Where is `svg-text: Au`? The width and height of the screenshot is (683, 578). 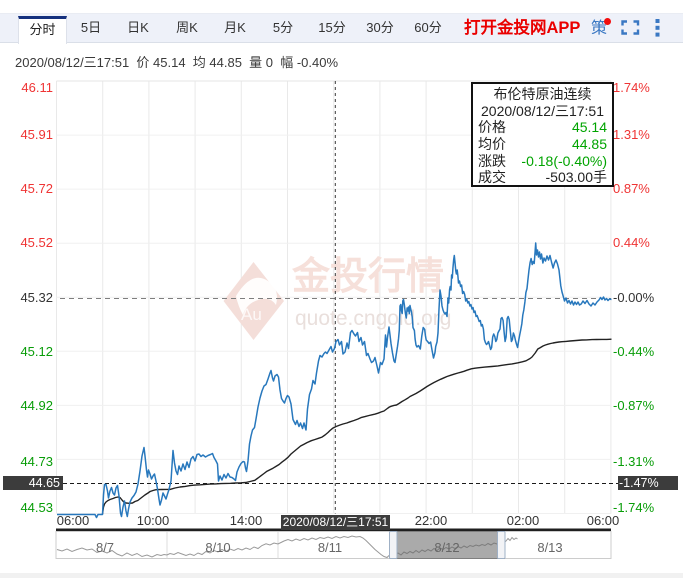 svg-text: Au is located at coordinates (251, 314).